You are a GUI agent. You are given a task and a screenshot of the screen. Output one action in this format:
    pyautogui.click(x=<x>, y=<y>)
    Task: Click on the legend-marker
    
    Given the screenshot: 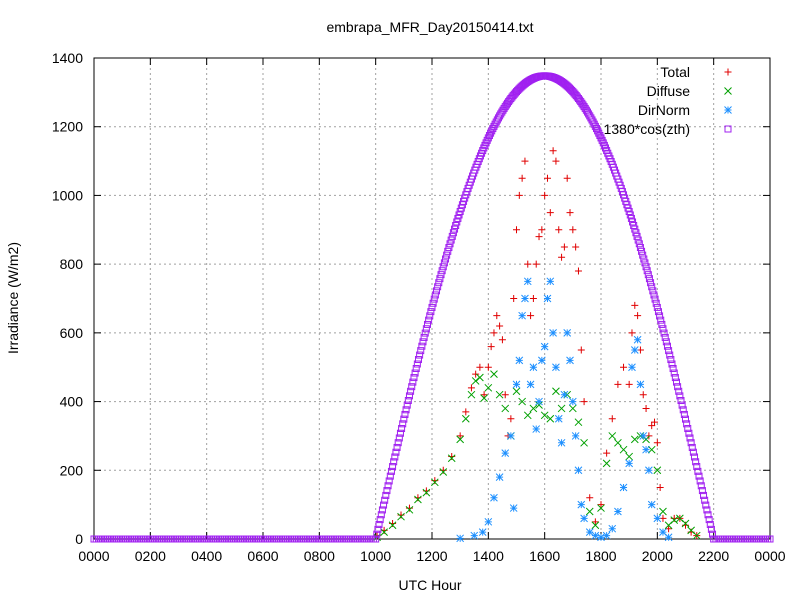 What is the action you would take?
    pyautogui.click(x=728, y=72)
    